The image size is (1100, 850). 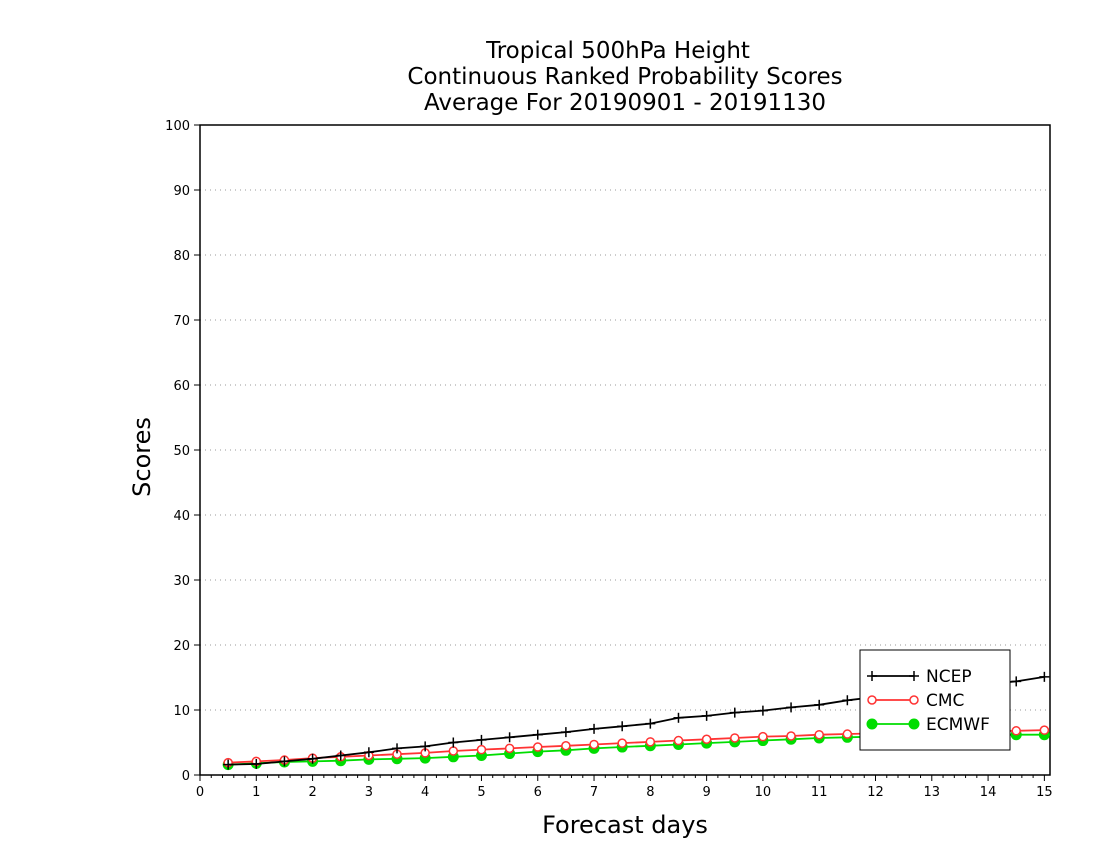 I want to click on legend-label-ncep: NCEP, so click(x=949, y=677).